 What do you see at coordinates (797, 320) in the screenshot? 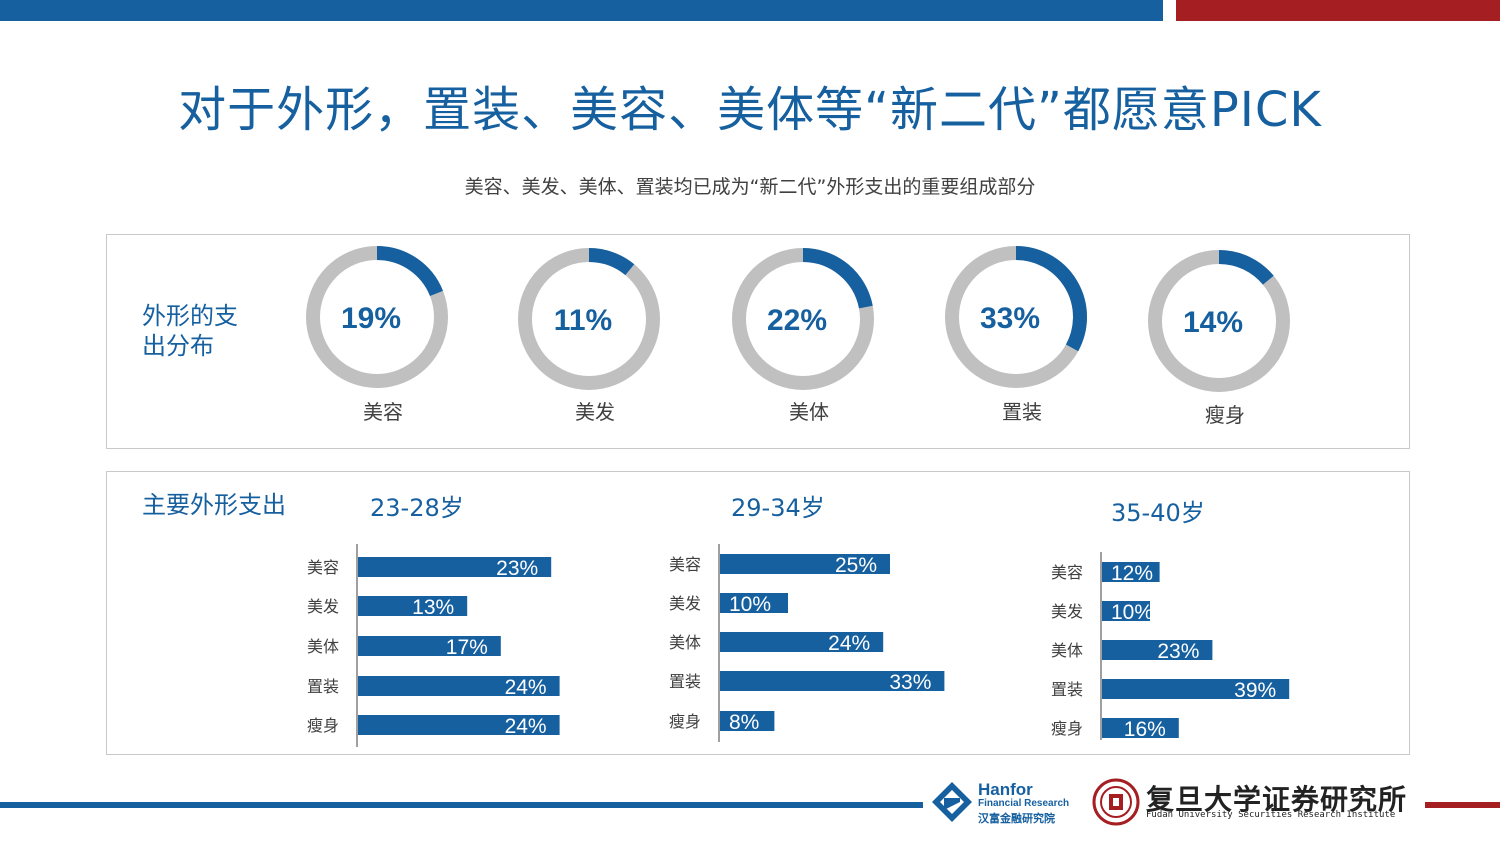
I see `donut-2-value-label: 22%` at bounding box center [797, 320].